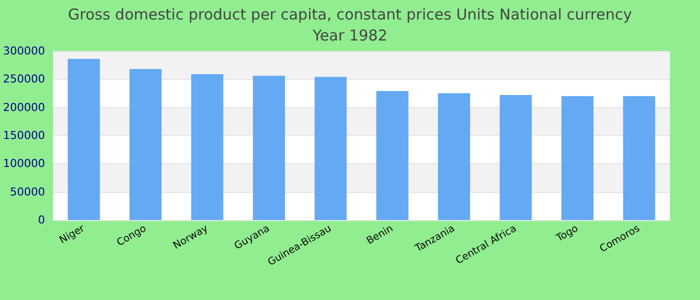 Image resolution: width=700 pixels, height=300 pixels. Describe the element at coordinates (567, 234) in the screenshot. I see `x-tick-label: Togo` at that location.